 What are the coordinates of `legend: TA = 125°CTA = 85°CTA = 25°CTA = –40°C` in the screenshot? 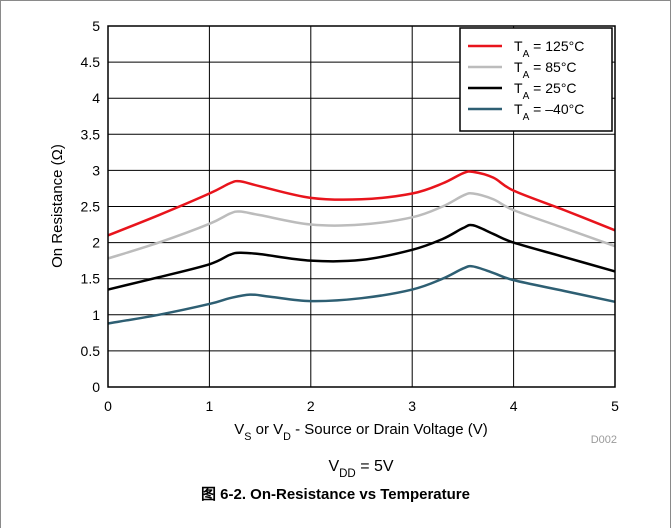 It's located at (536, 79).